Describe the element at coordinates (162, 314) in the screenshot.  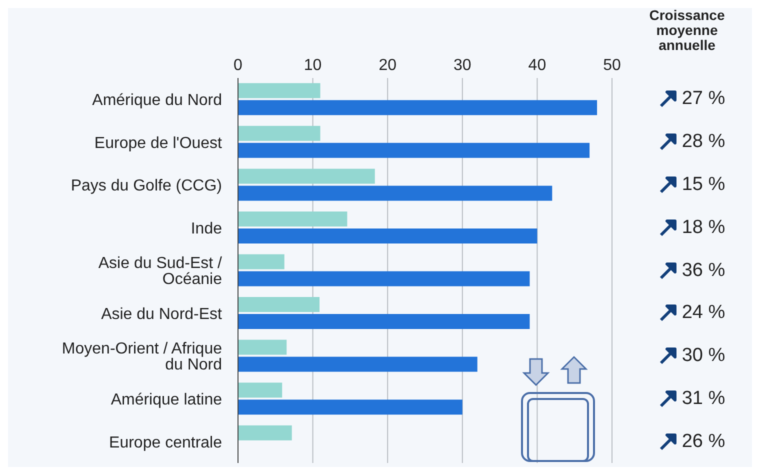
I see `y-tick-label: Asie du Nord-Est` at that location.